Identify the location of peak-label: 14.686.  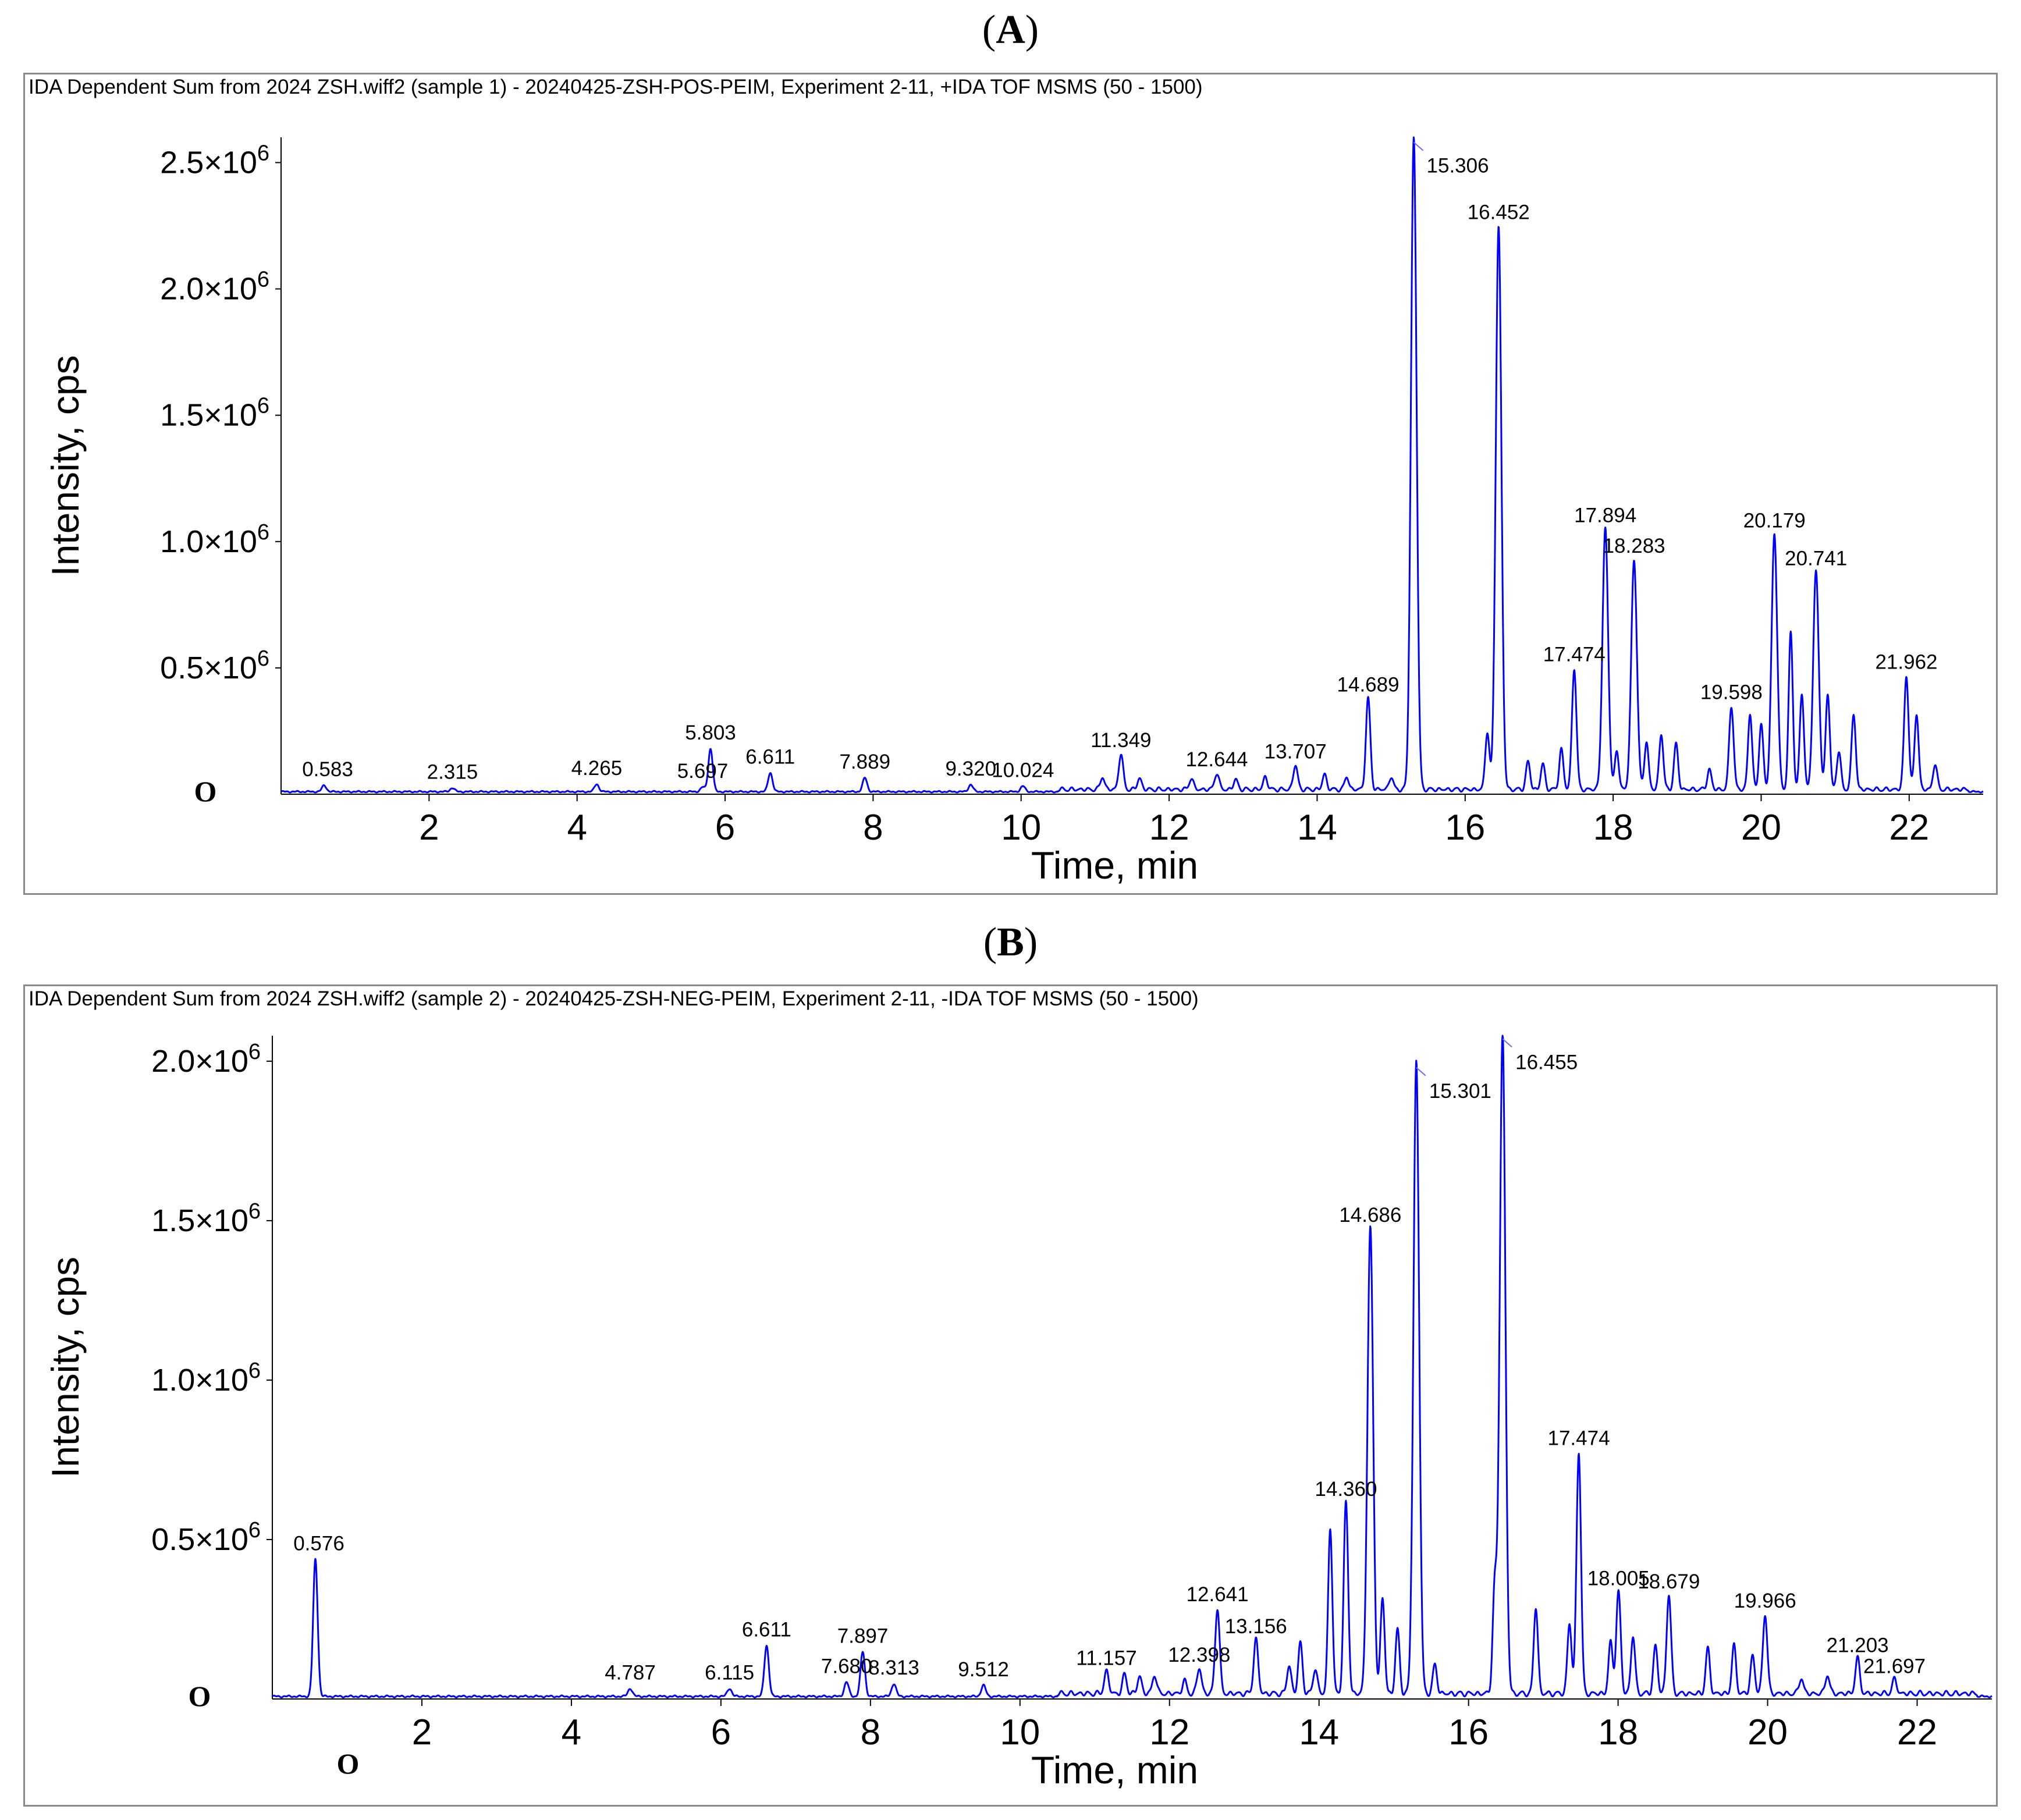
(1370, 1215).